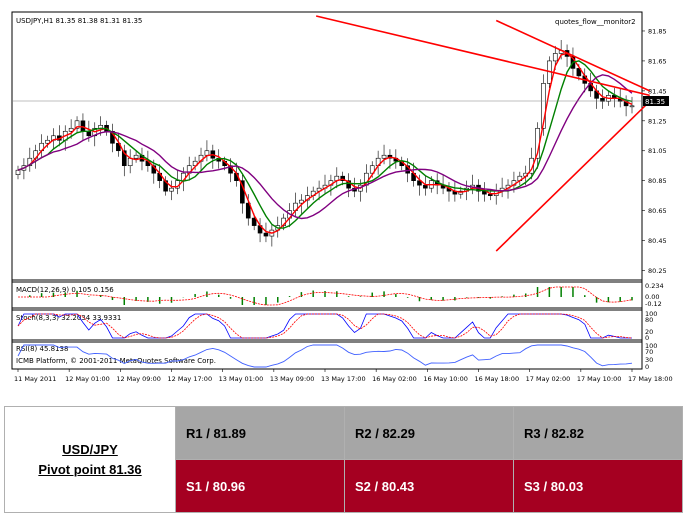 Image resolution: width=688 pixels, height=517 pixels. What do you see at coordinates (647, 338) in the screenshot?
I see `stoch-tick-0: 0` at bounding box center [647, 338].